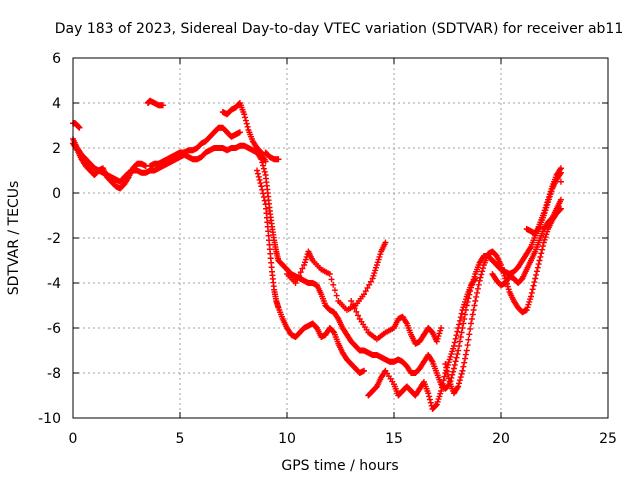 The width and height of the screenshot is (640, 480). Describe the element at coordinates (56, 59) in the screenshot. I see `y-tick-label: 6` at that location.